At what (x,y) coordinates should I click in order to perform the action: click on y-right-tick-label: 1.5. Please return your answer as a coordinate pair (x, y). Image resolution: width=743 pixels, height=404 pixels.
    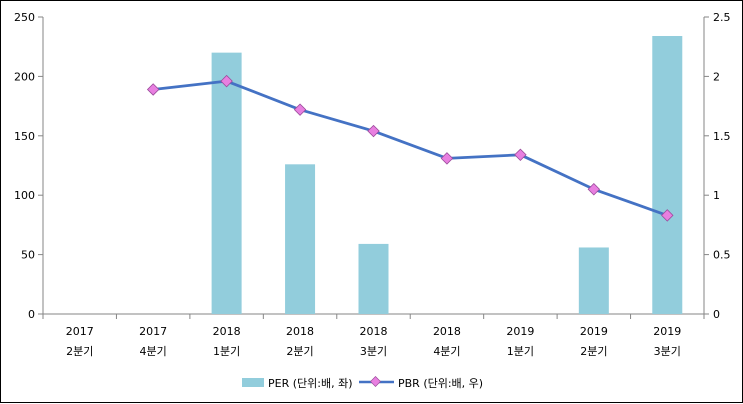
    Looking at the image, I should click on (722, 136).